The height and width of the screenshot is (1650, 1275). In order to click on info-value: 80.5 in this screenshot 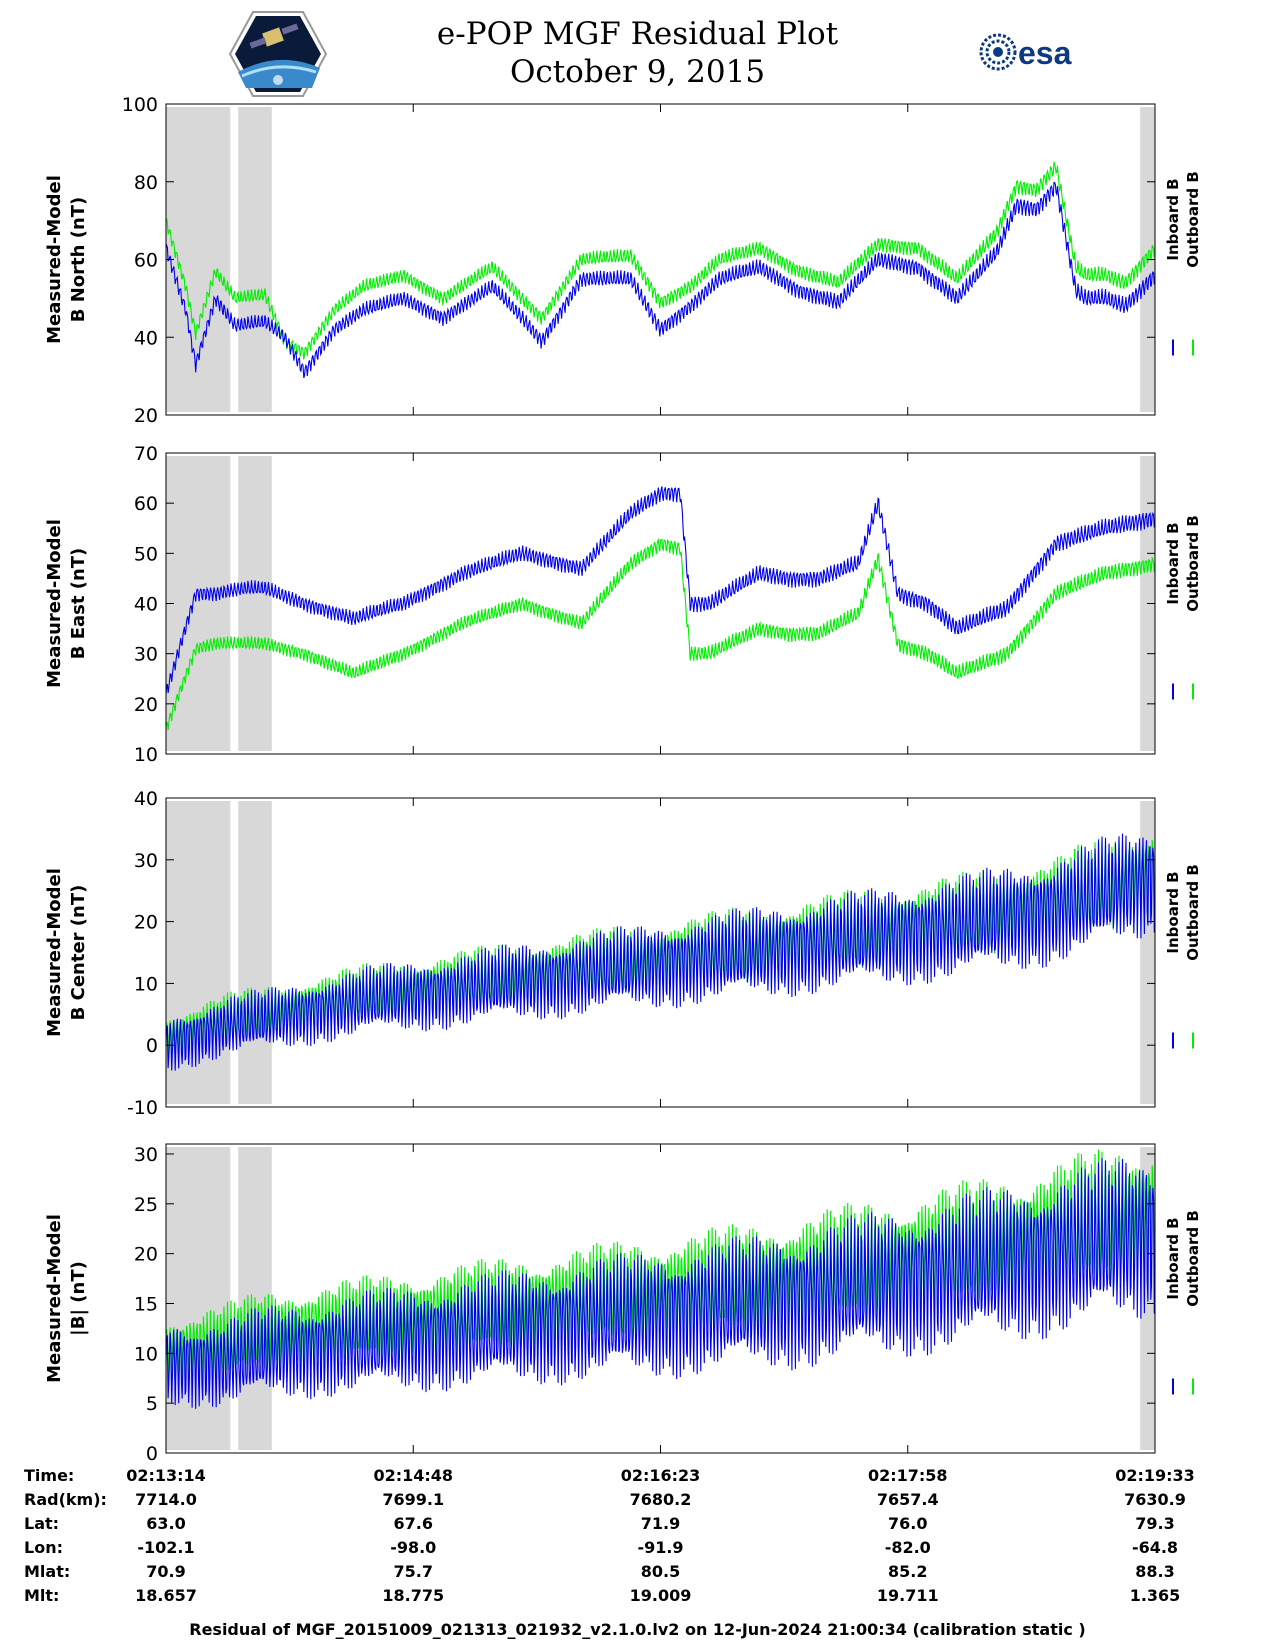, I will do `click(660, 1571)`.